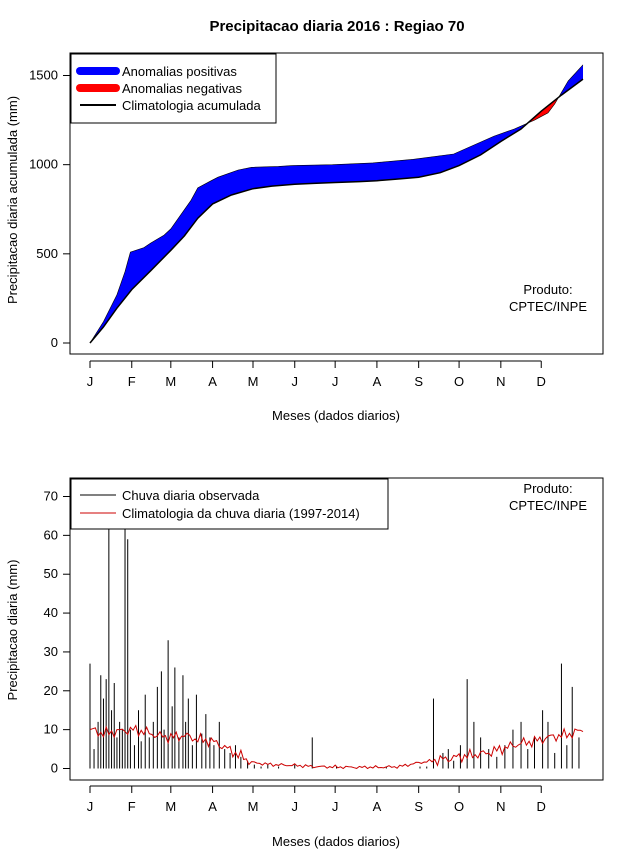 This screenshot has width=640, height=855. I want to click on credit-line2-top: CPTEC/INPE, so click(548, 306).